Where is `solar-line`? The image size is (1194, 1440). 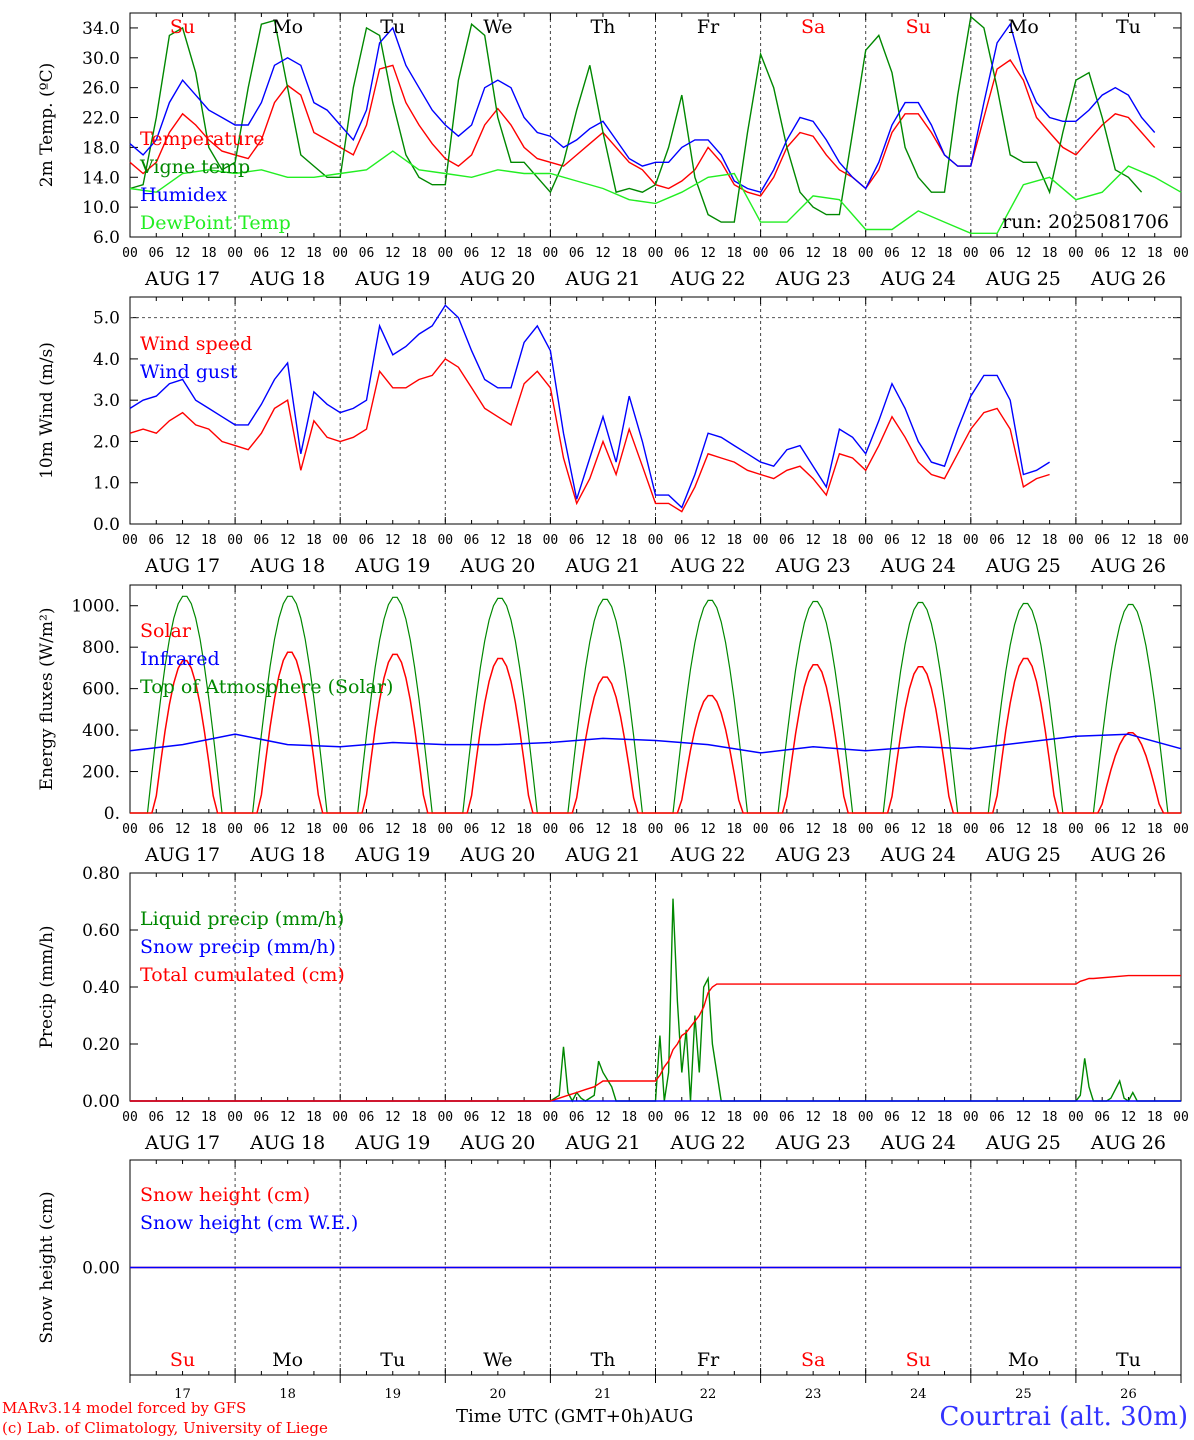
solar-line is located at coordinates (655, 732).